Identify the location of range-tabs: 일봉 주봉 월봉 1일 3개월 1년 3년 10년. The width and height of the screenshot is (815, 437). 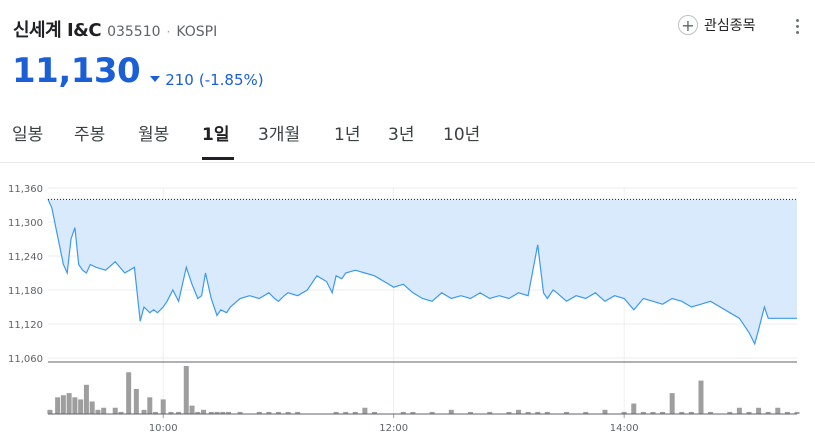
(407, 135).